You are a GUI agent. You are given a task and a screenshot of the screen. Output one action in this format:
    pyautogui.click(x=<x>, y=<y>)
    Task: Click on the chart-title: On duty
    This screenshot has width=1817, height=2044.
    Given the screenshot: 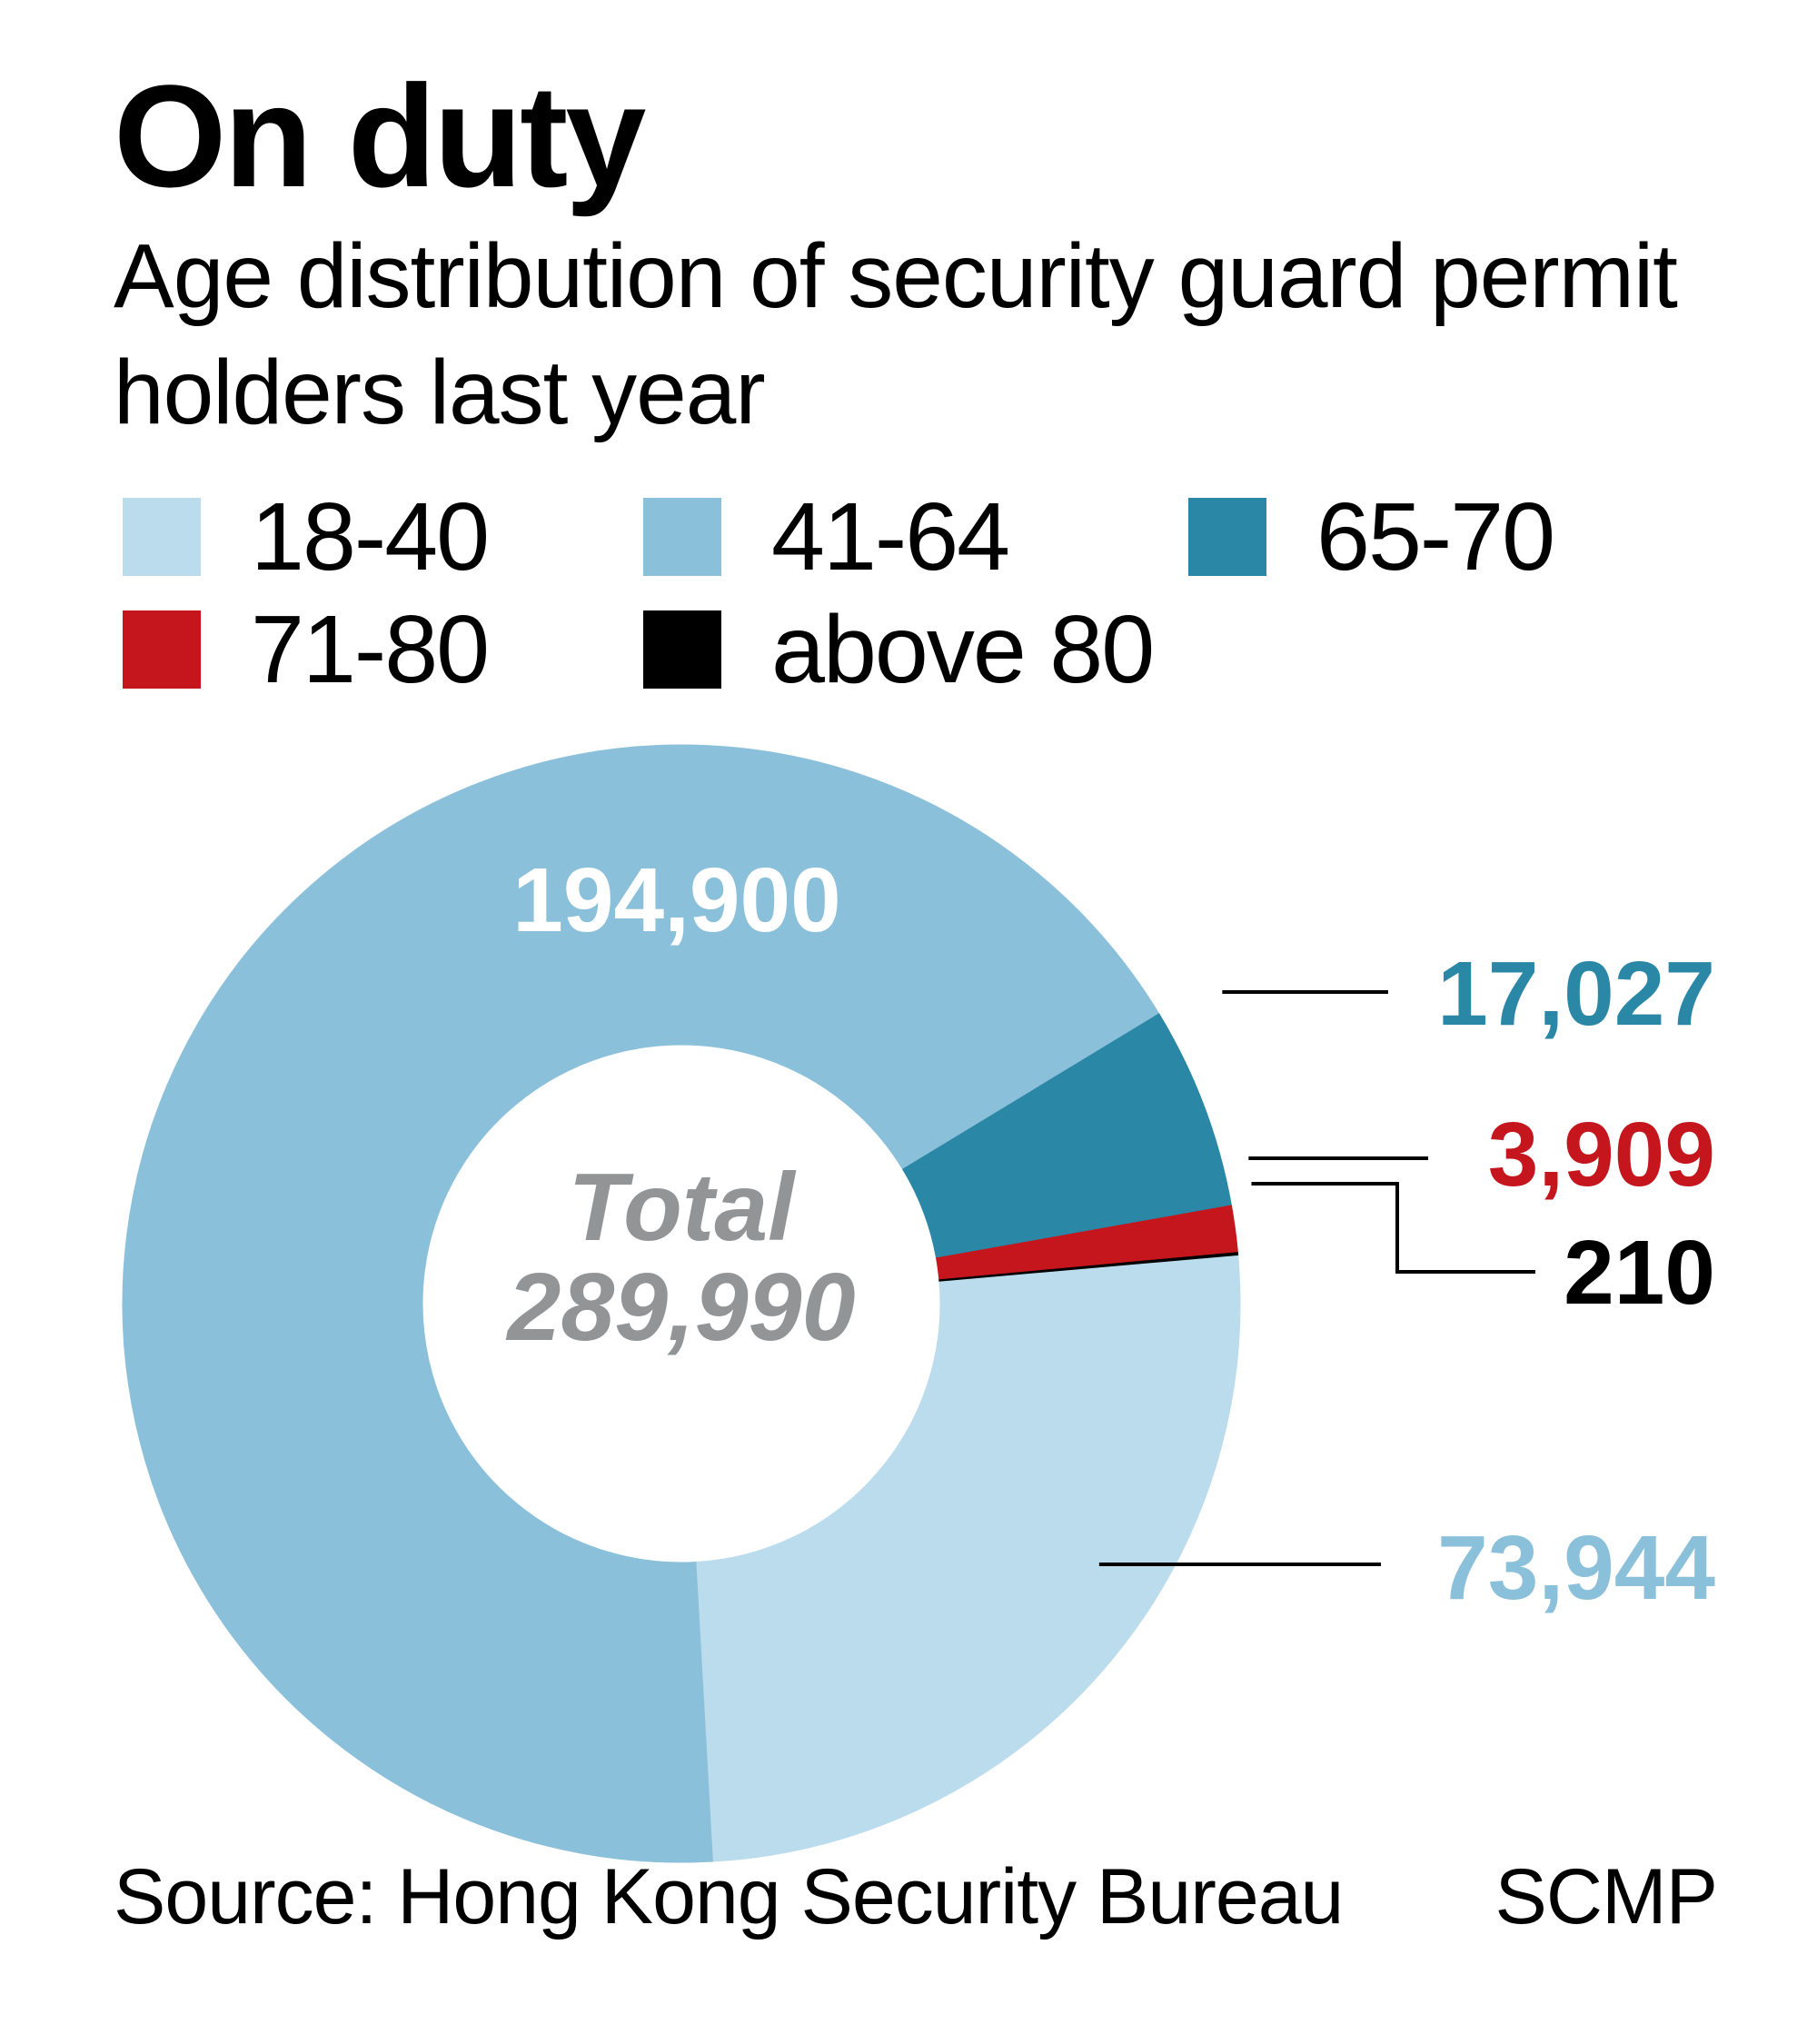 What is the action you would take?
    pyautogui.click(x=380, y=136)
    